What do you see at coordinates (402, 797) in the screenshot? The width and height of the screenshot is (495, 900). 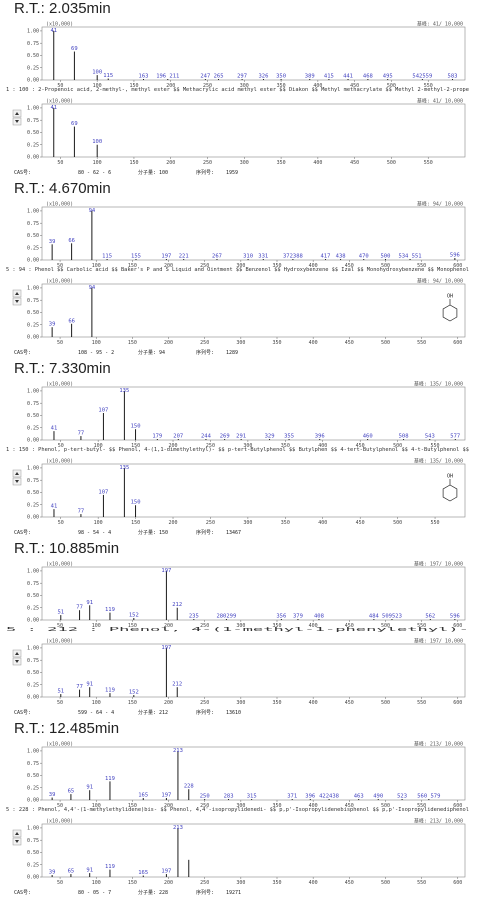 I see `peak-label: 523` at bounding box center [402, 797].